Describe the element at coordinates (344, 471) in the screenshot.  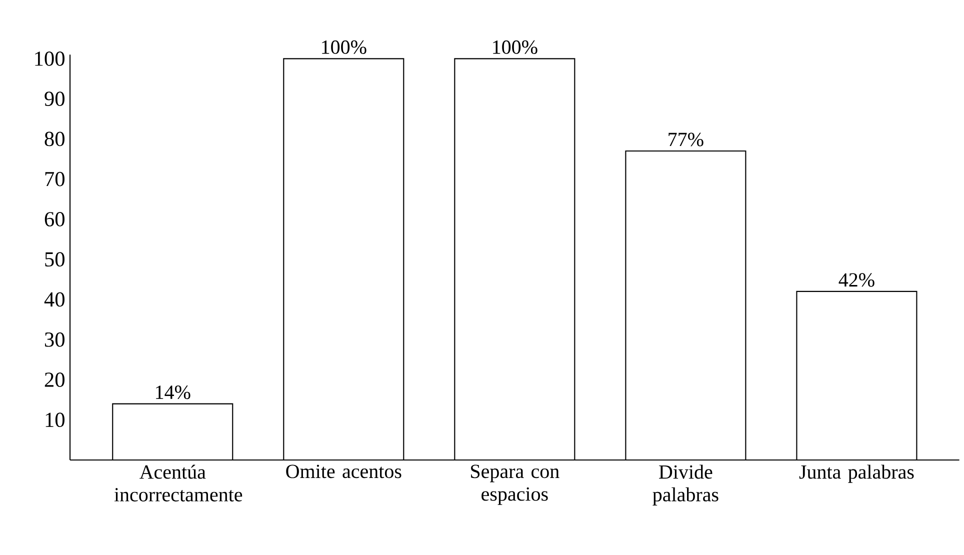
I see `x-tick-label: Omite acentos` at that location.